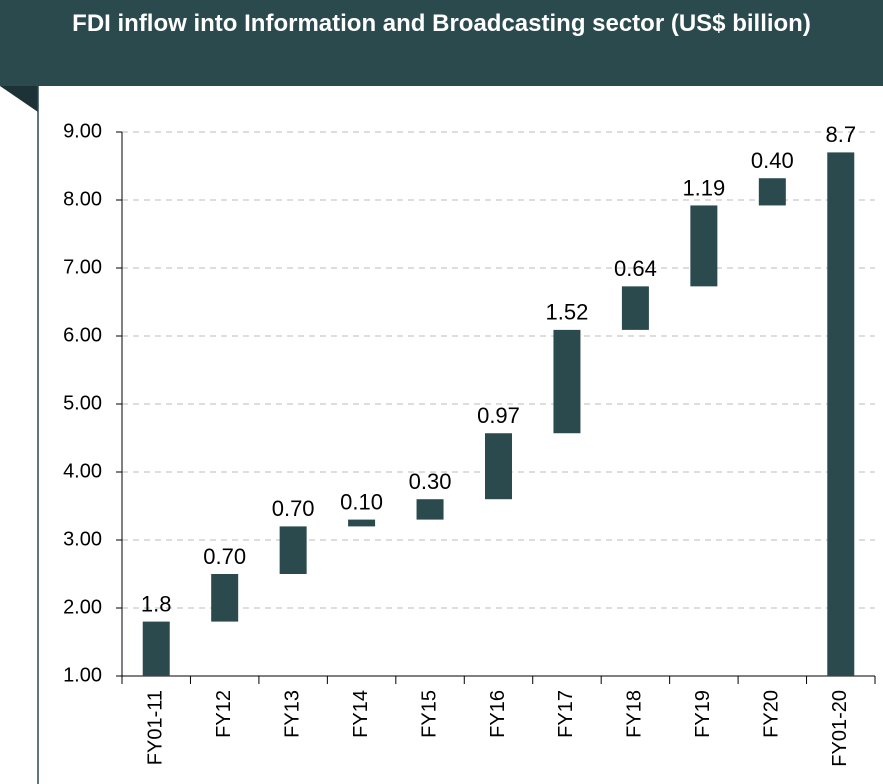 This screenshot has height=784, width=883. I want to click on x-tick-label: FY01-20, so click(840, 728).